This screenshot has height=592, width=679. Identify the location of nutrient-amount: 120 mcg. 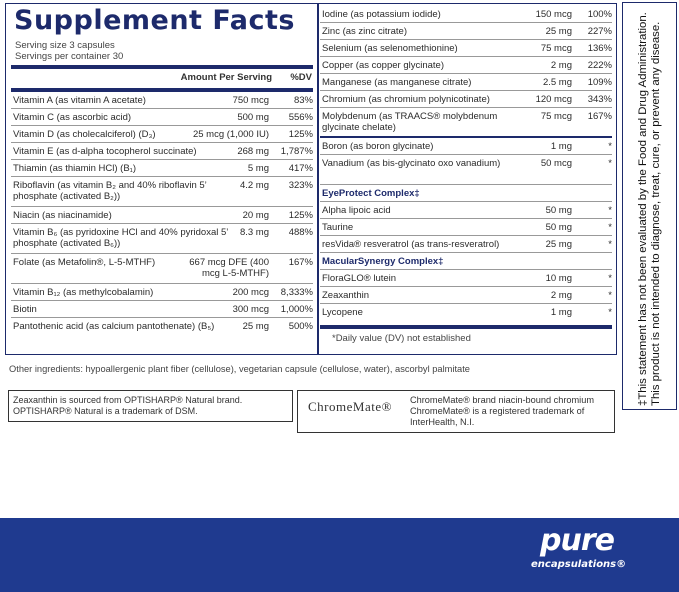
(553, 99).